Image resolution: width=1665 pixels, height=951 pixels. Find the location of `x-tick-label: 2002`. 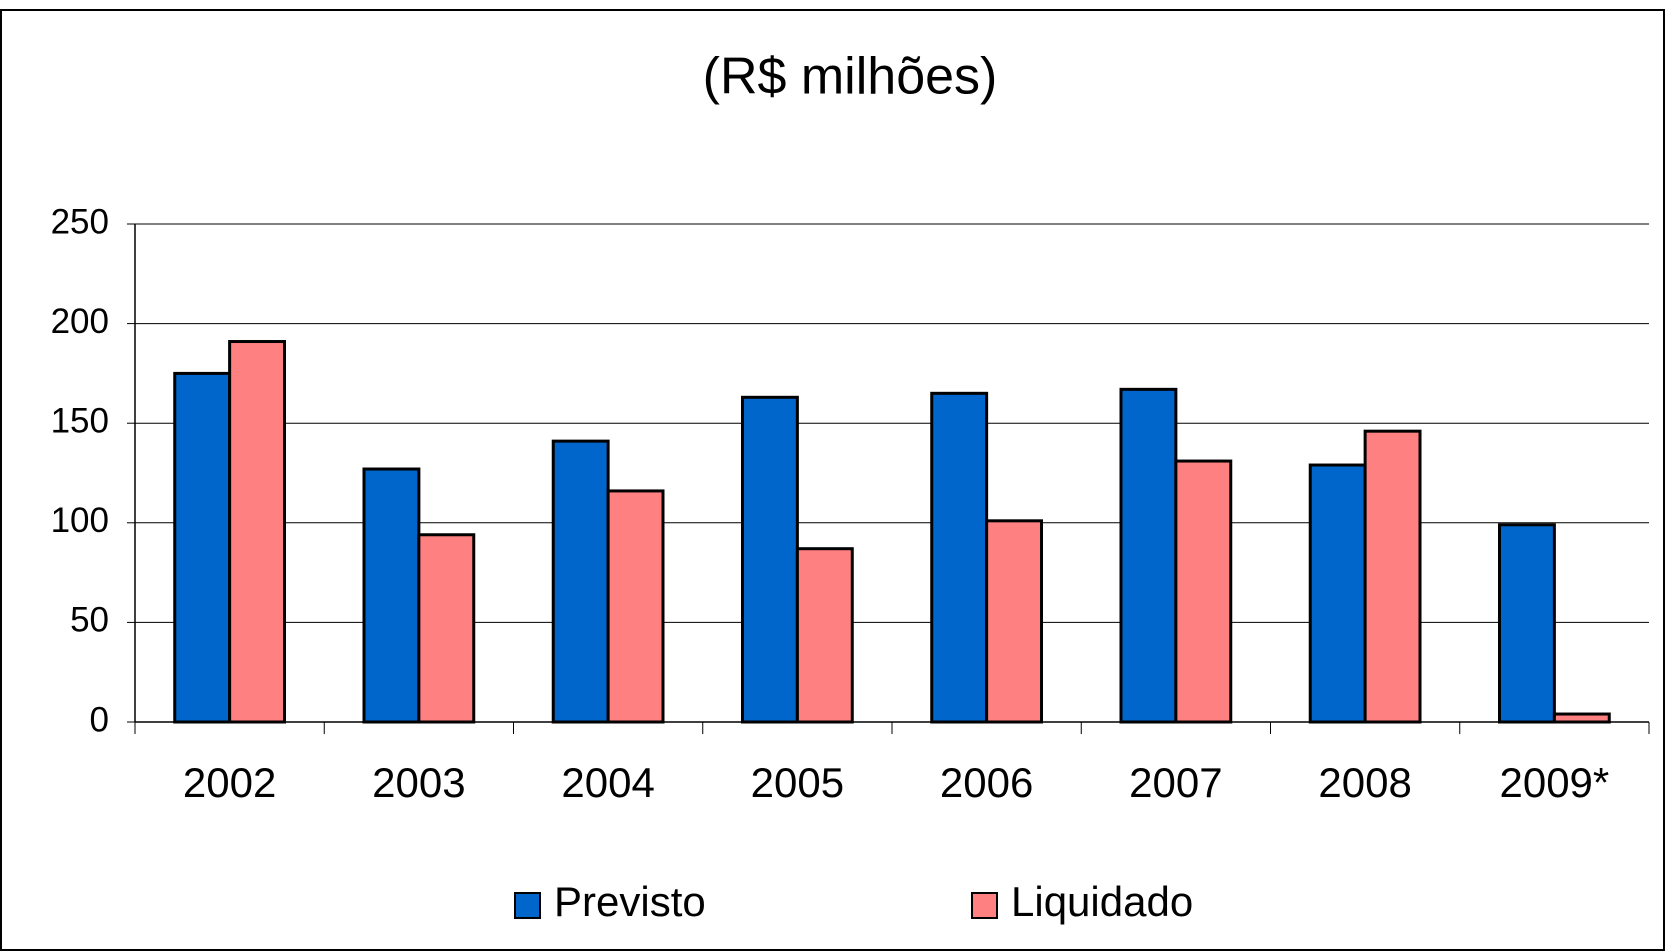

x-tick-label: 2002 is located at coordinates (229, 782).